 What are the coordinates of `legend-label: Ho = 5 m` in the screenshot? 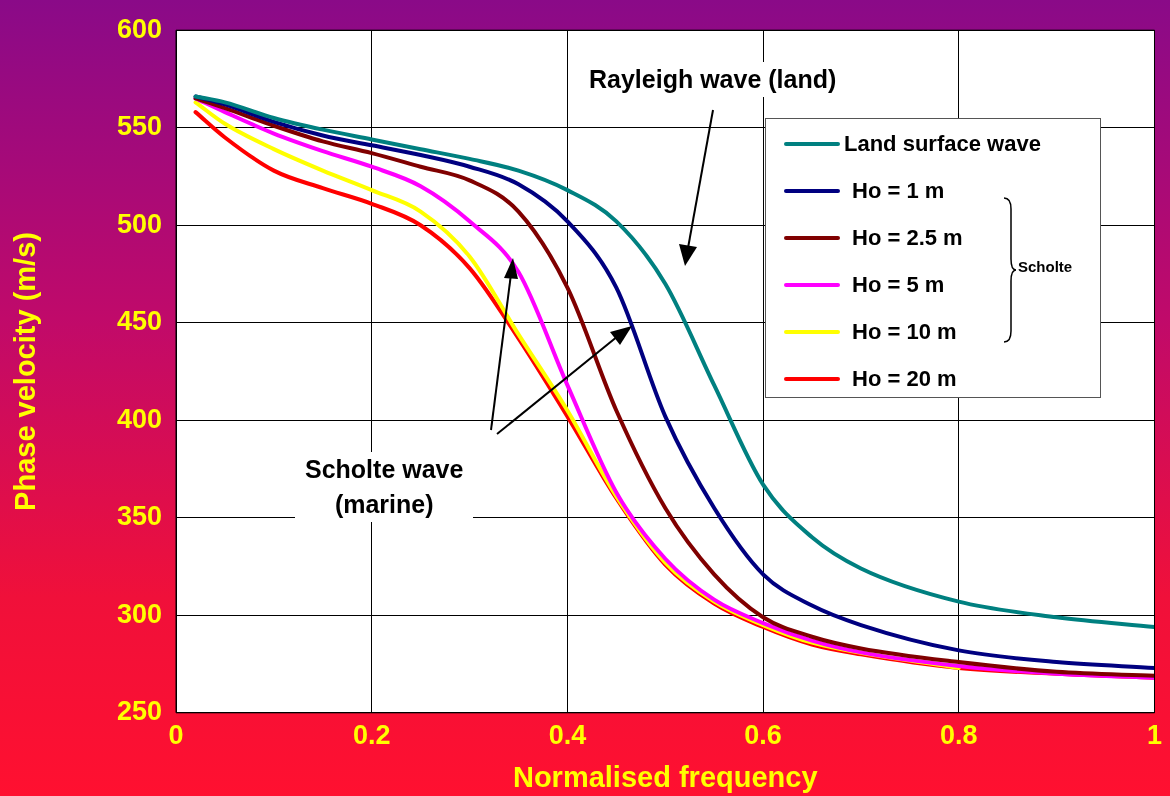 It's located at (898, 285).